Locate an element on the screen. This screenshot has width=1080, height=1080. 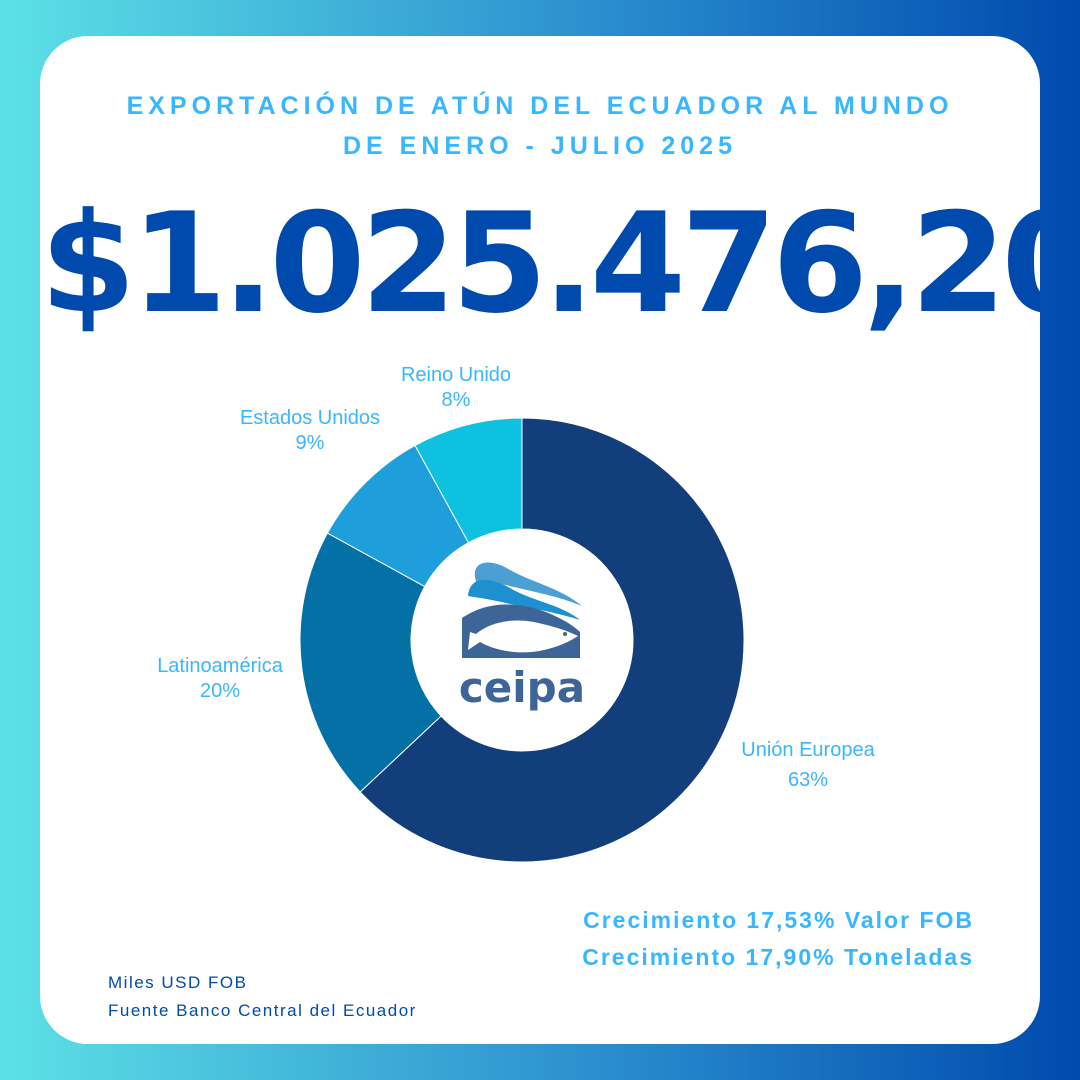
slice-union-europea is located at coordinates (552, 640).